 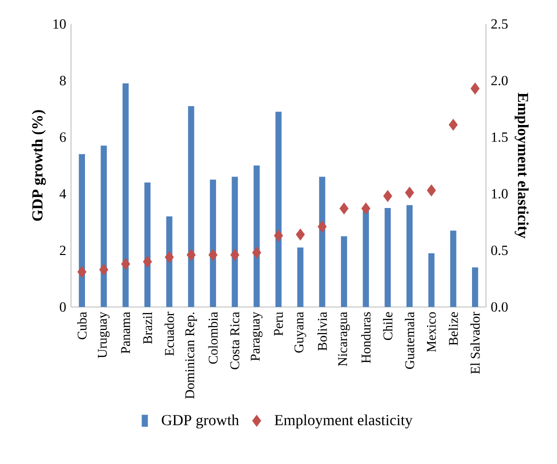 What do you see at coordinates (300, 332) in the screenshot?
I see `x-tick-label: Guyana` at bounding box center [300, 332].